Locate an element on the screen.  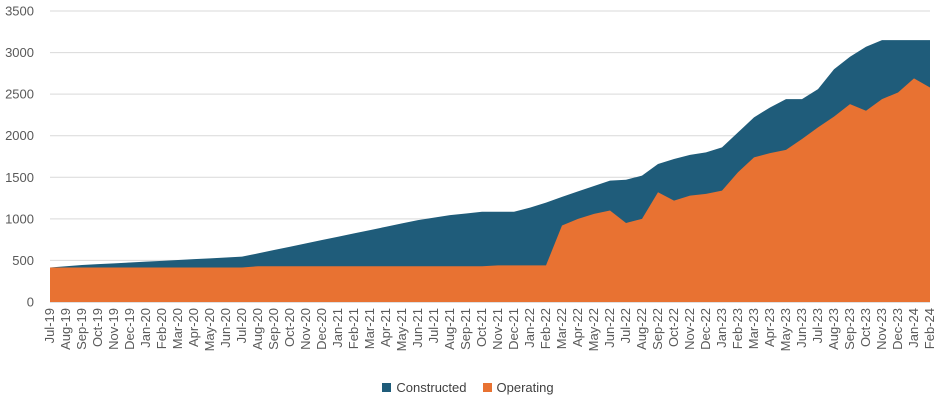
y-tick-label: 0 is located at coordinates (30, 302).